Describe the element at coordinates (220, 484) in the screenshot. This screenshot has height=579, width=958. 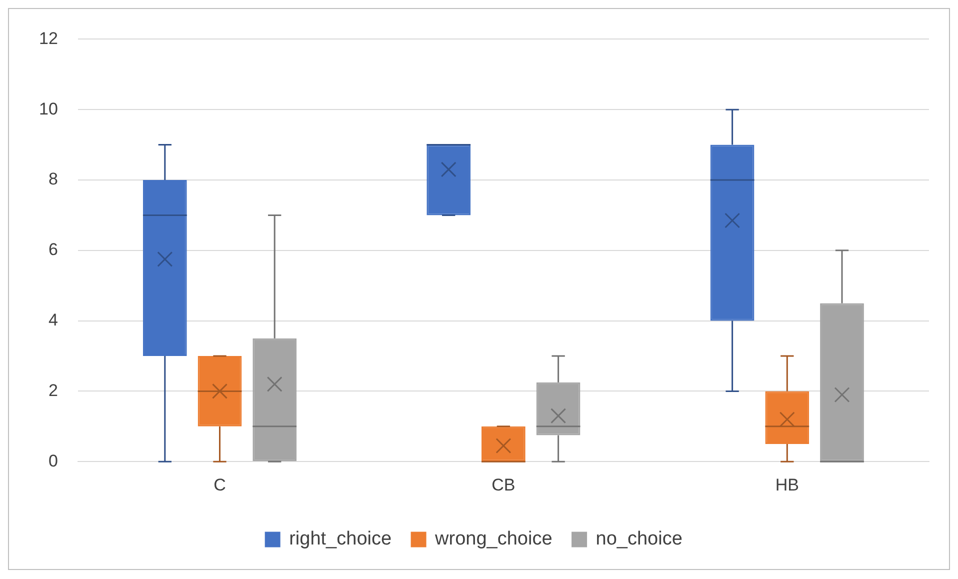
I see `x-tick-label: C` at that location.